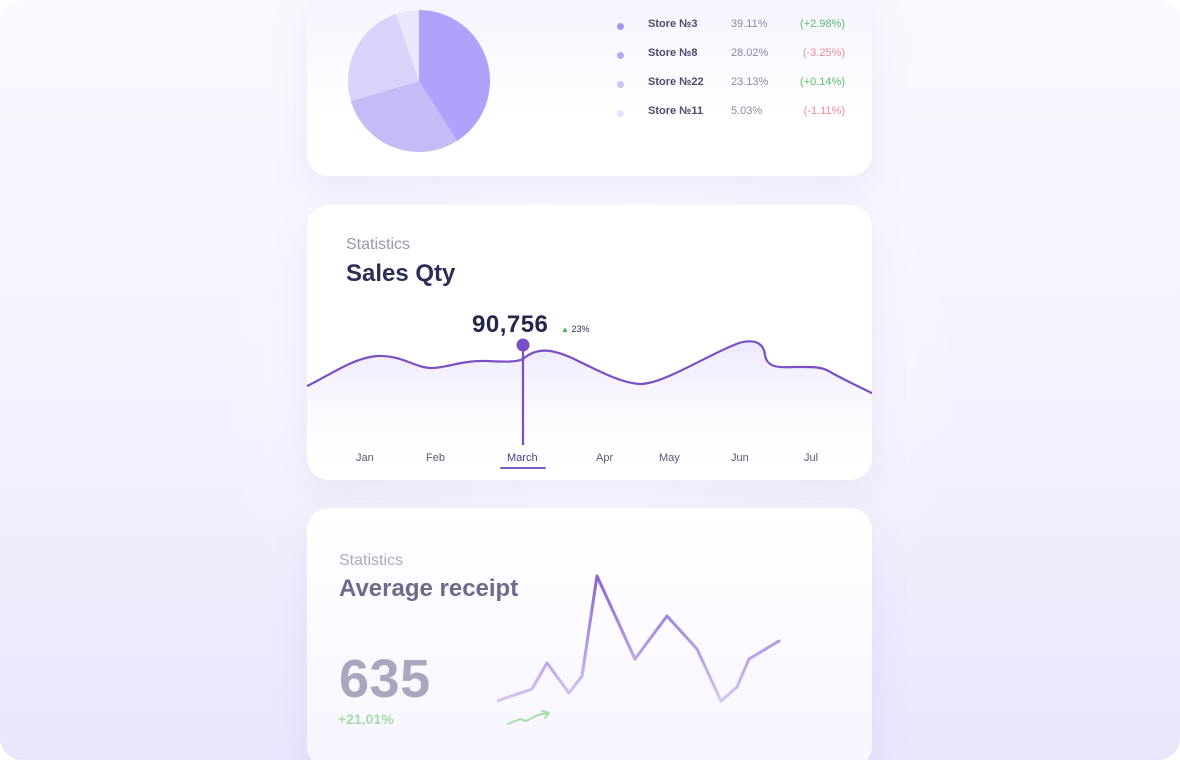  What do you see at coordinates (385, 679) in the screenshot?
I see `avg-receipt-value: 635` at bounding box center [385, 679].